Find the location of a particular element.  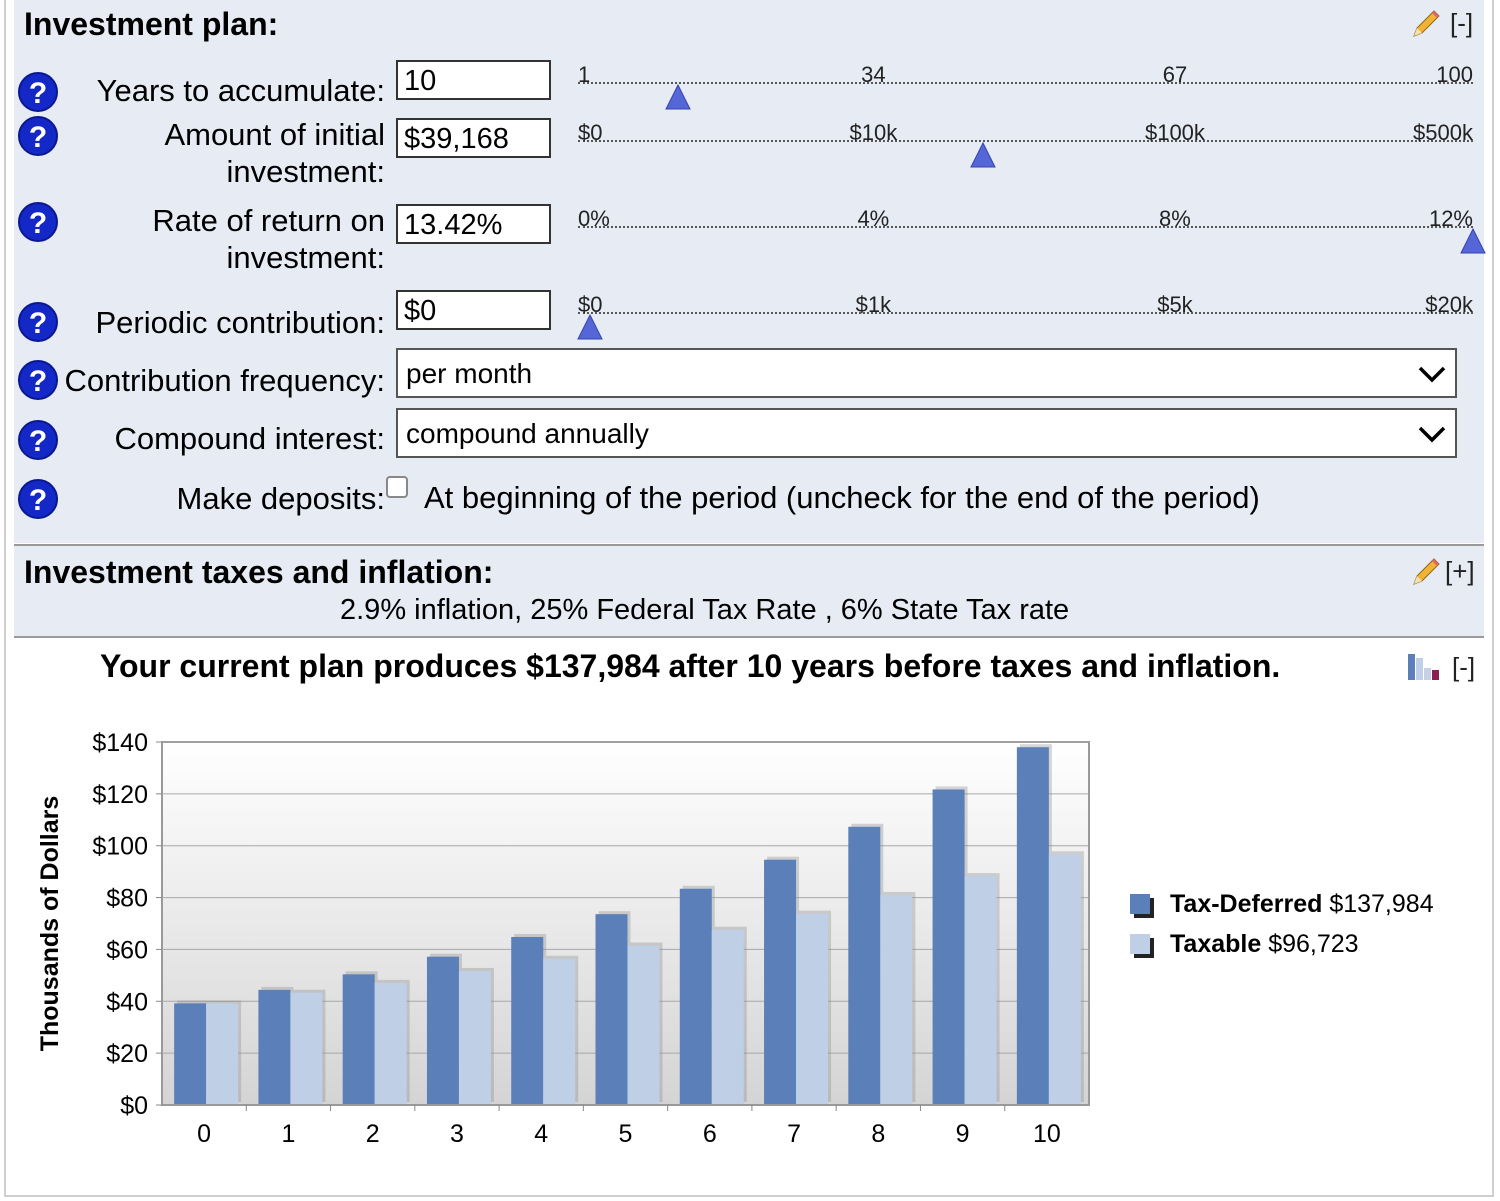

contribution-frequency-help-icon: ? is located at coordinates (38, 380).